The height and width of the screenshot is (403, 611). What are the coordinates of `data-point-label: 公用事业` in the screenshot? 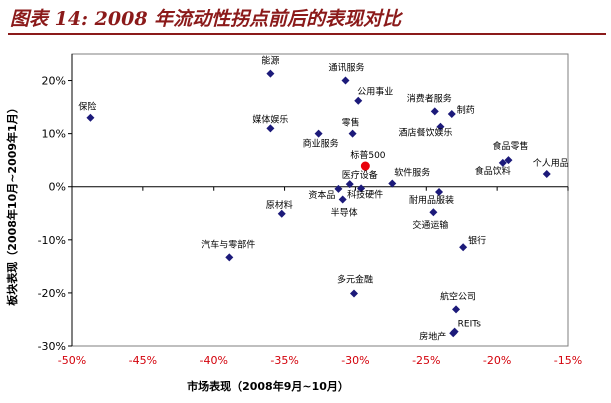 It's located at (375, 92).